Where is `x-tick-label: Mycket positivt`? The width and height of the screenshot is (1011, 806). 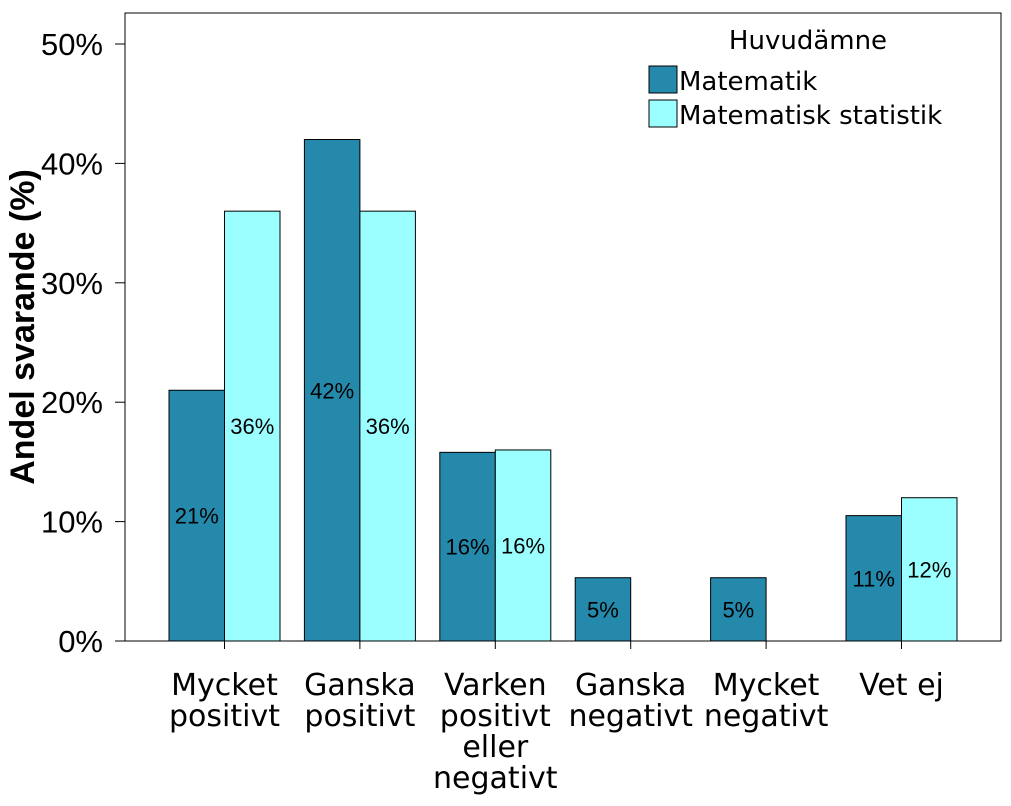 x-tick-label: Mycket positivt is located at coordinates (224, 701).